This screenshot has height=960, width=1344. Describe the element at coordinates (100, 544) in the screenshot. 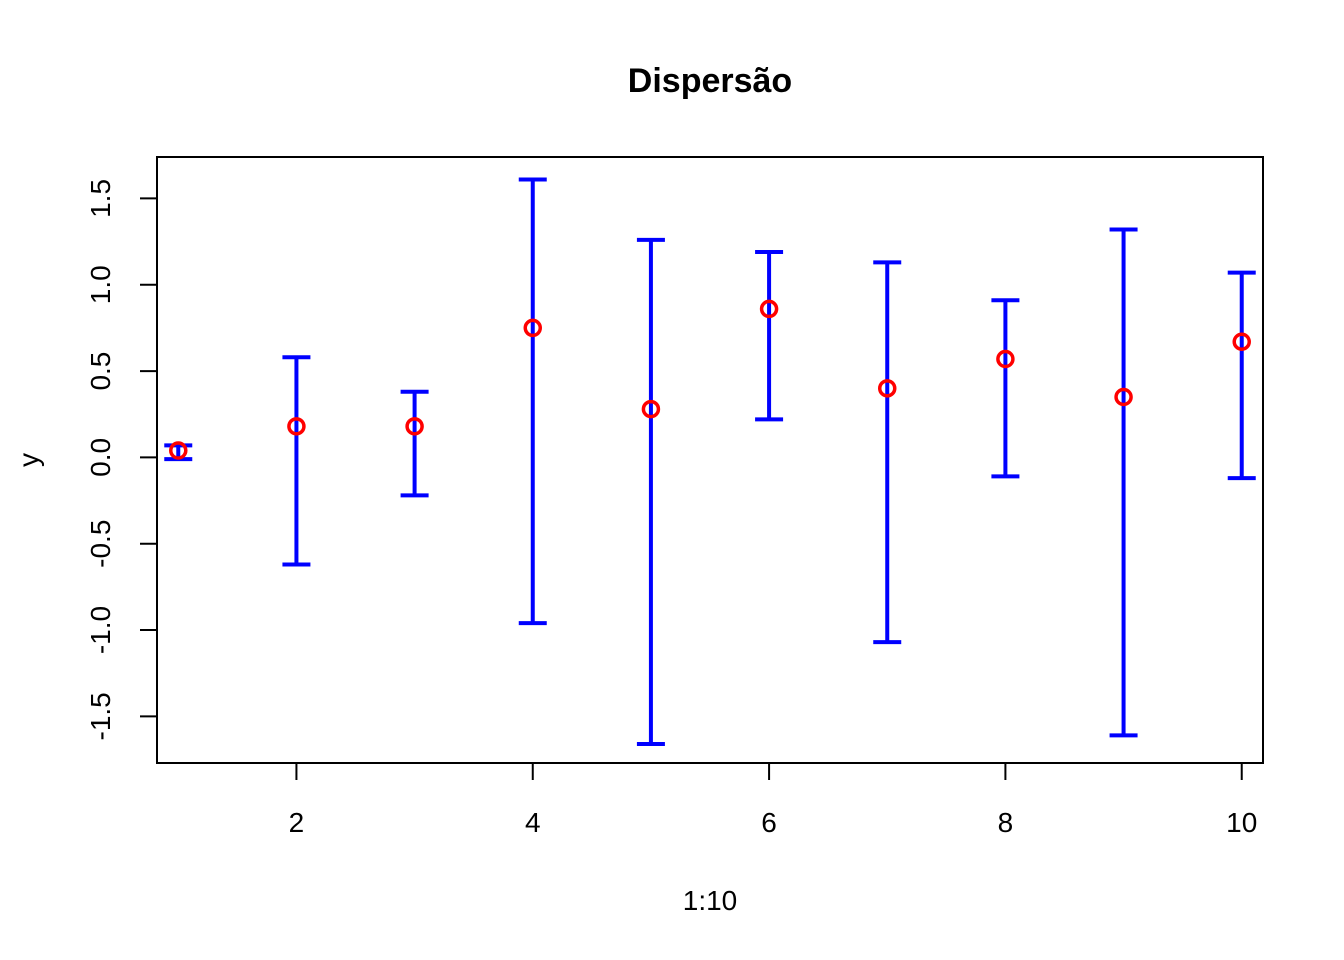

I see `y-tick-label: -0.5` at that location.